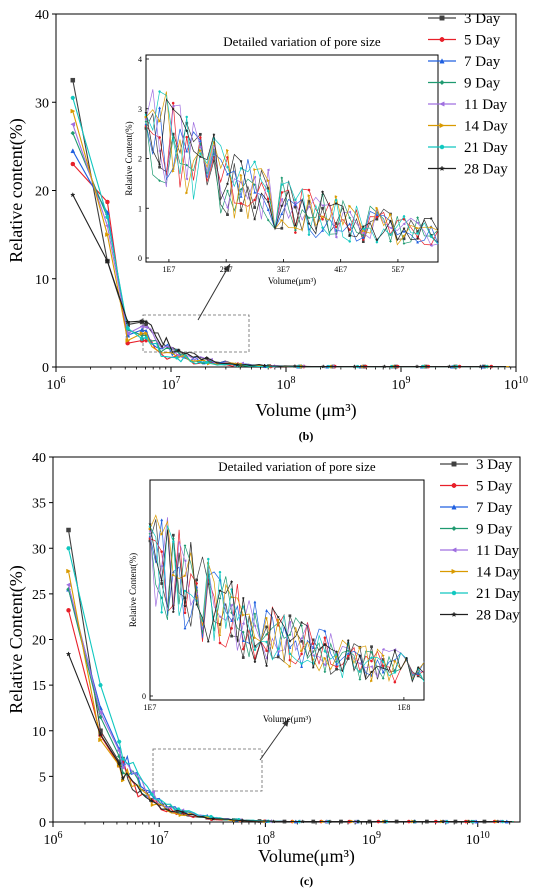  Describe the element at coordinates (226, 268) in the screenshot. I see `zoom-arrow-head` at that location.